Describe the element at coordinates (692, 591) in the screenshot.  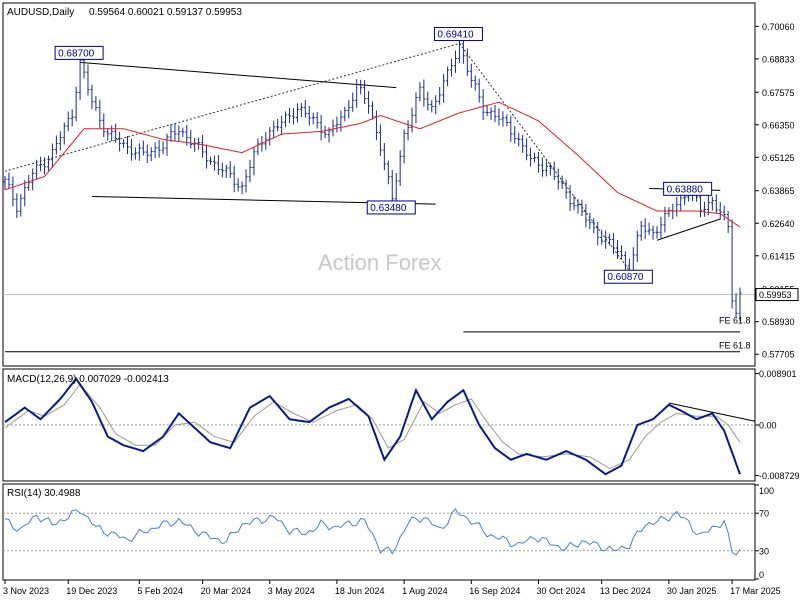
I see `time-tick-label: 30 Jan 2025` at that location.